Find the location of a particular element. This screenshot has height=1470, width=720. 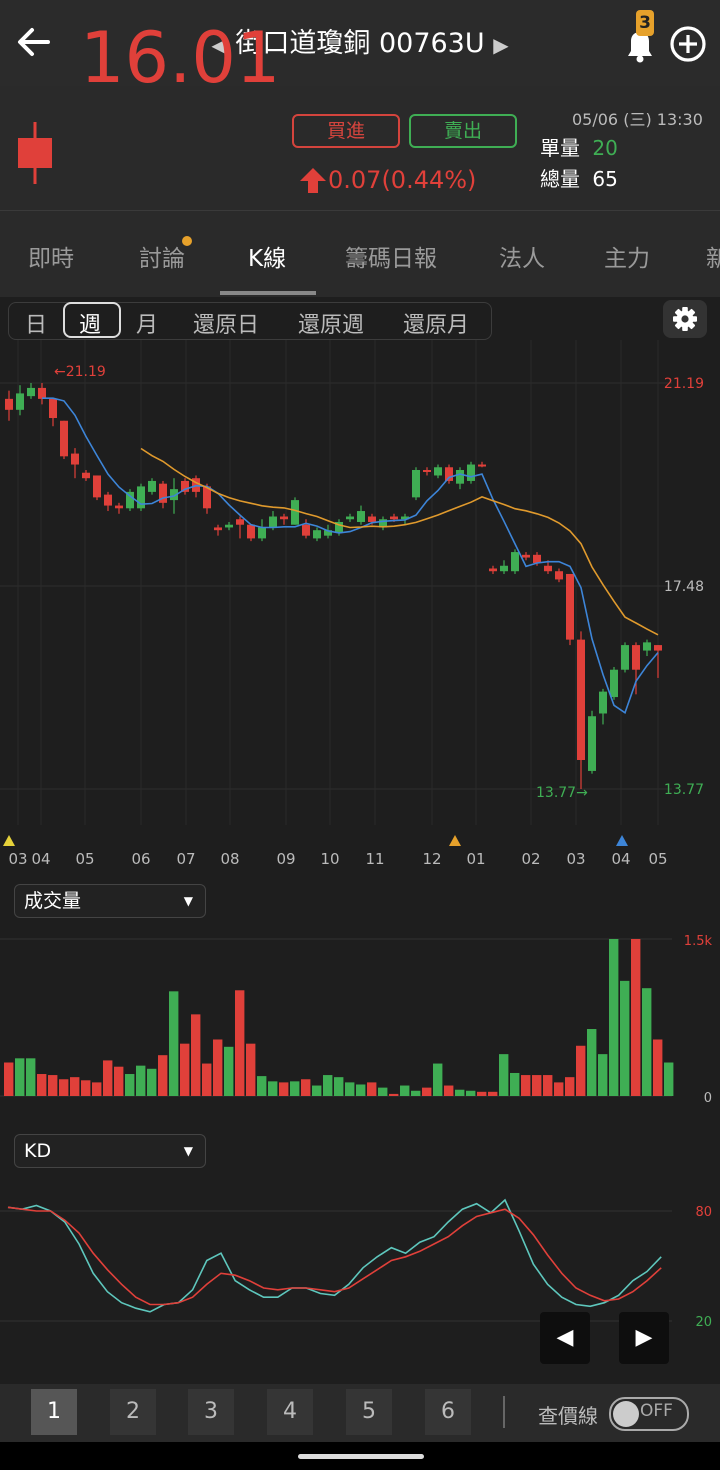

period-day: 日 is located at coordinates (36, 325).